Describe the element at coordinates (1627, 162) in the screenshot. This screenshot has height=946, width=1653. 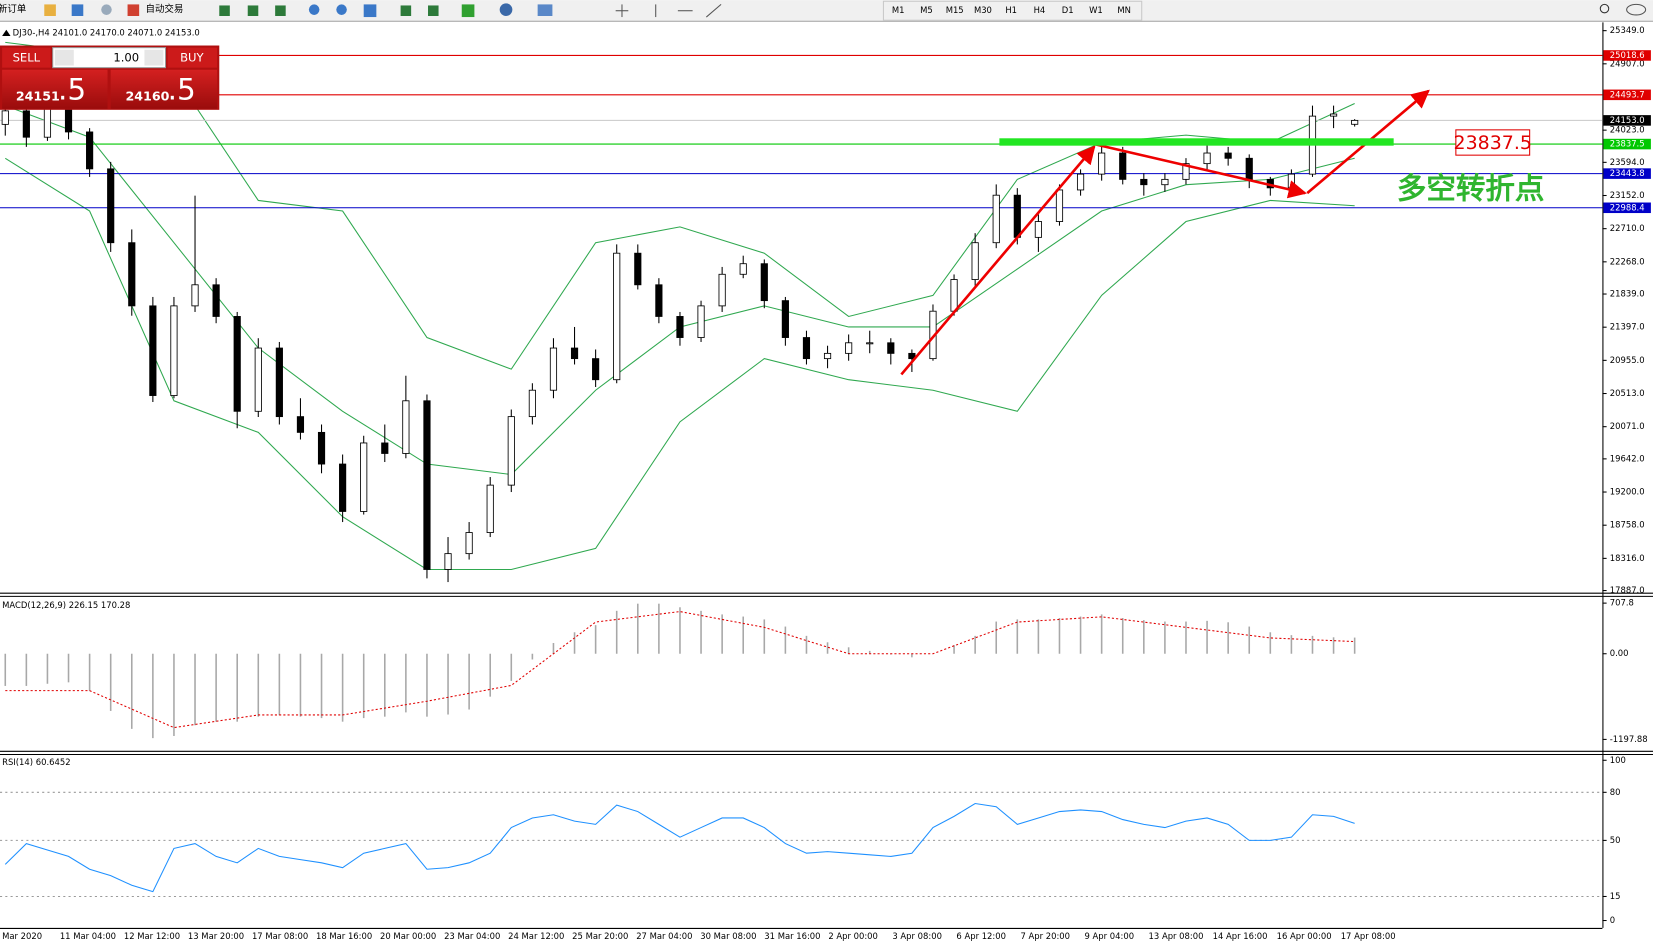
I see `y-tick-label: 23594.0` at that location.